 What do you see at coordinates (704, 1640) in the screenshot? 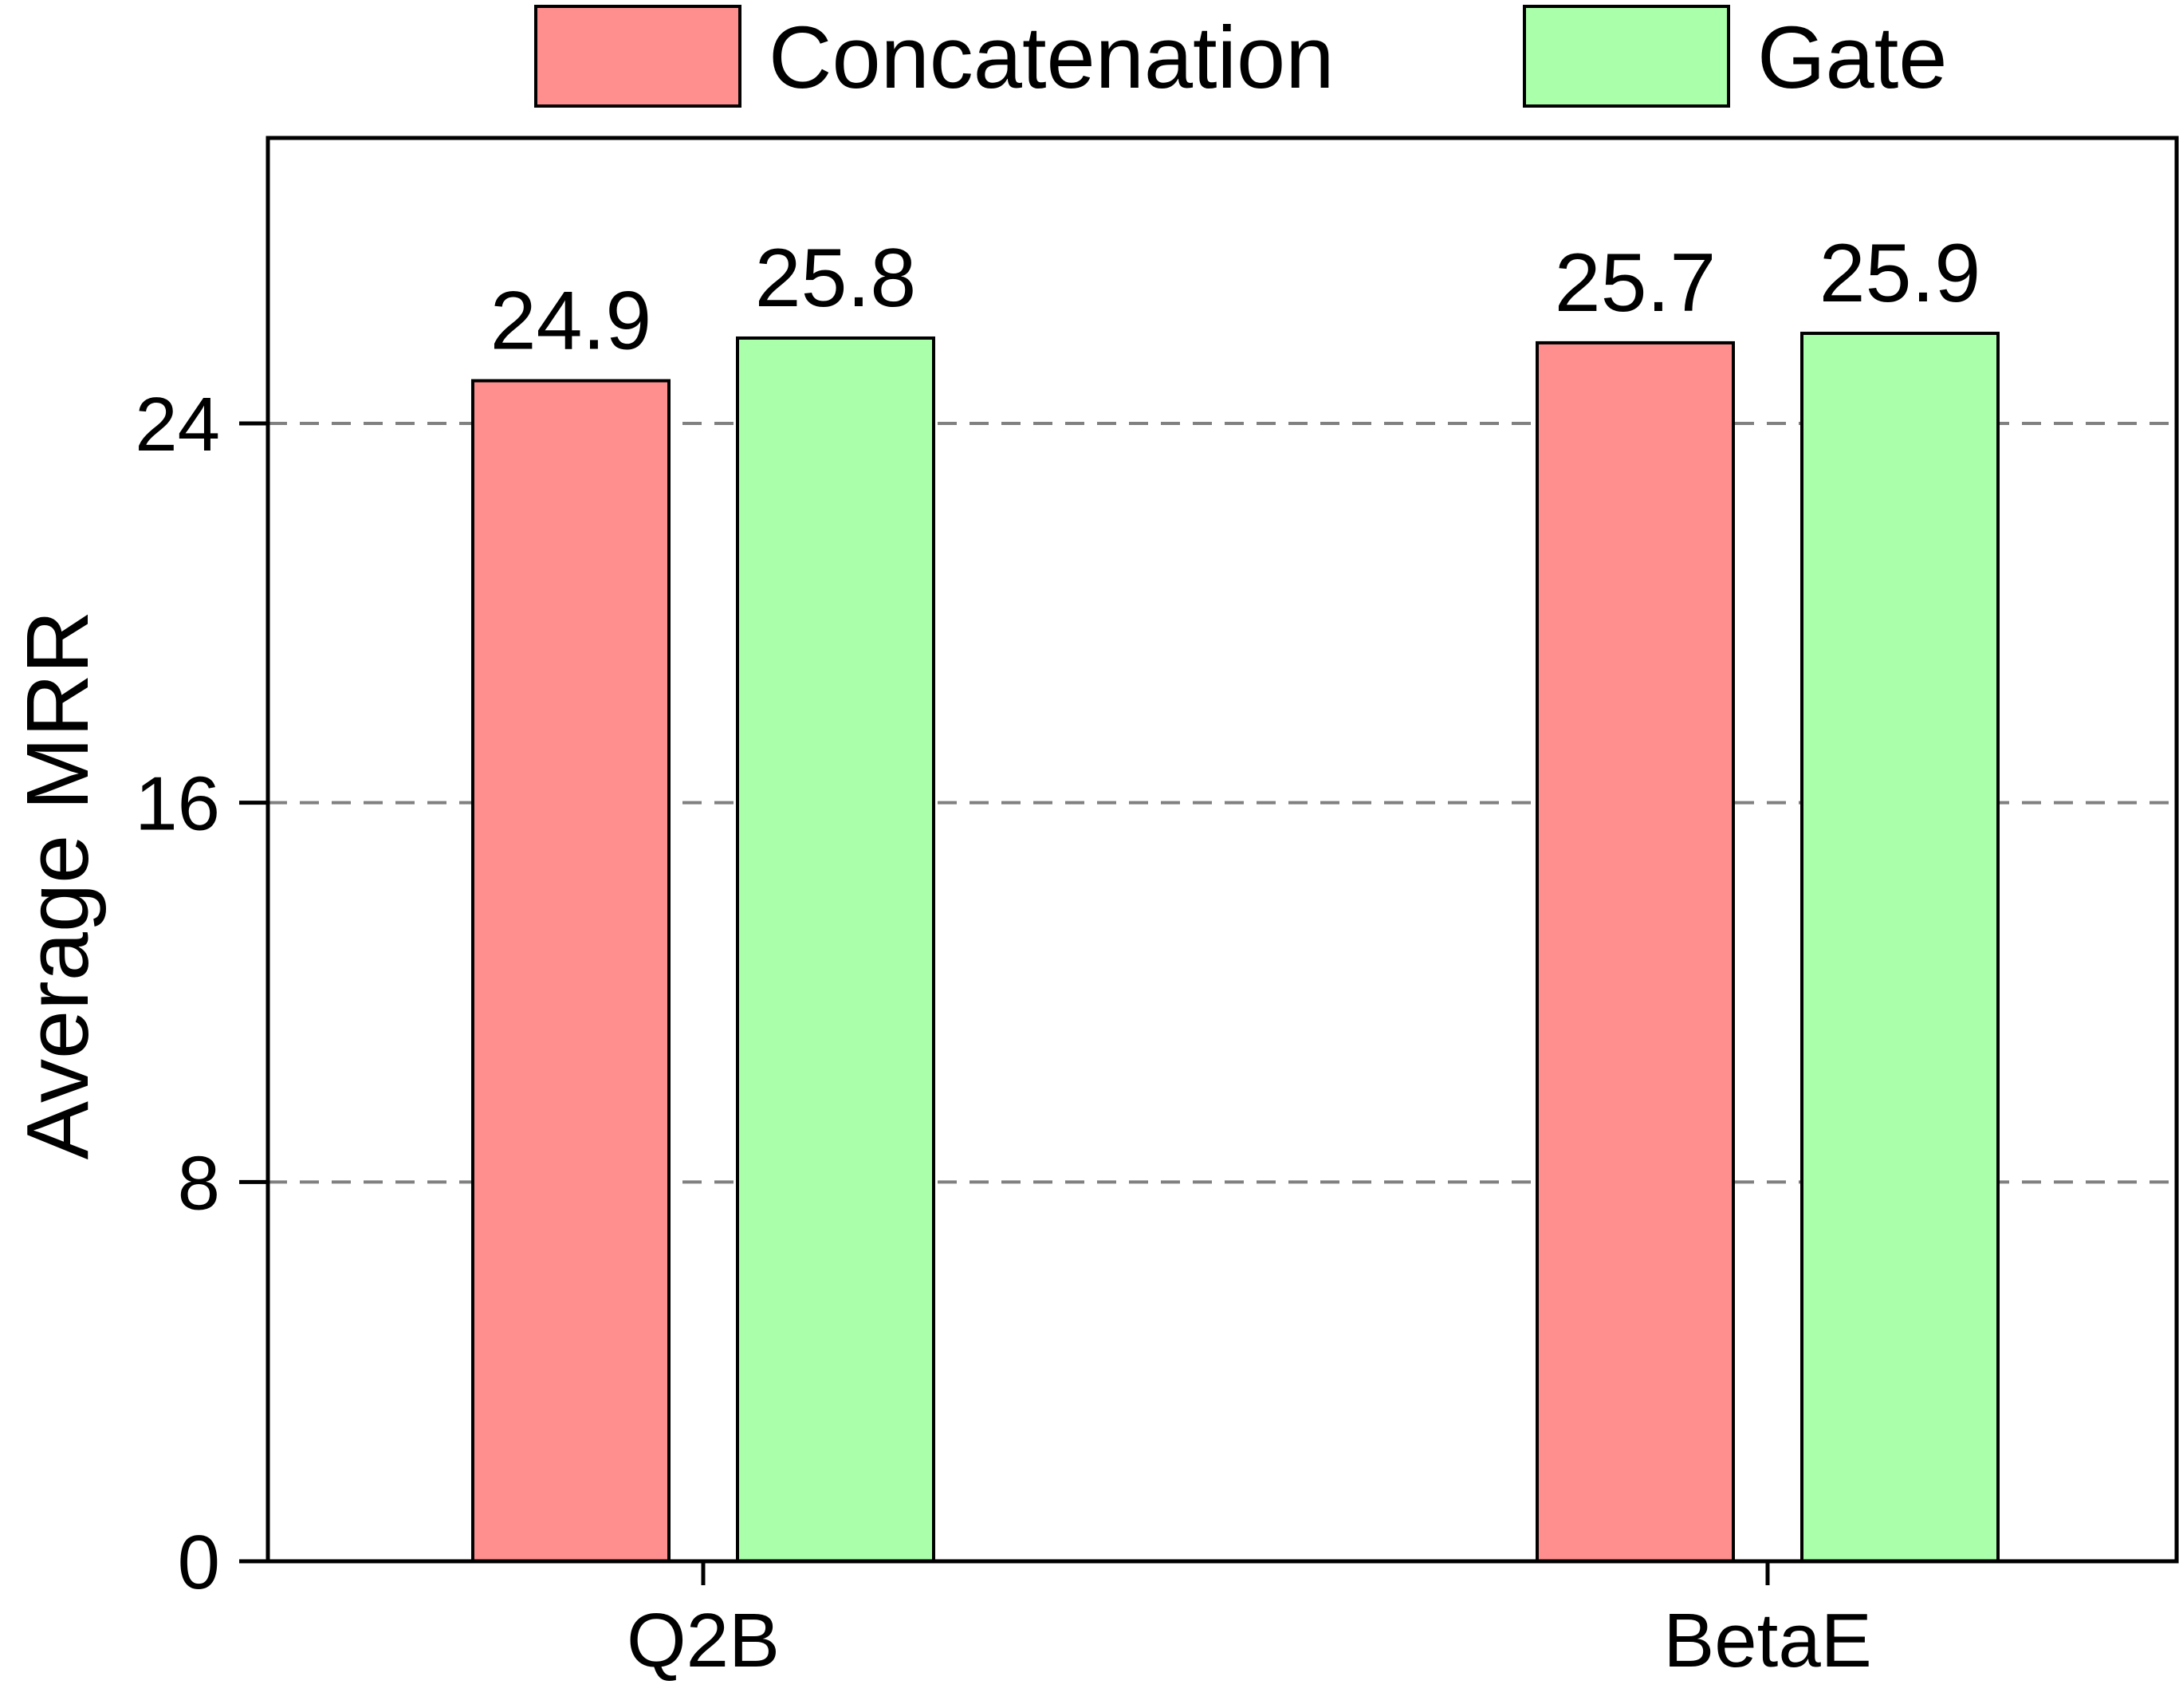
I see `x-category-label: Q2B` at bounding box center [704, 1640].